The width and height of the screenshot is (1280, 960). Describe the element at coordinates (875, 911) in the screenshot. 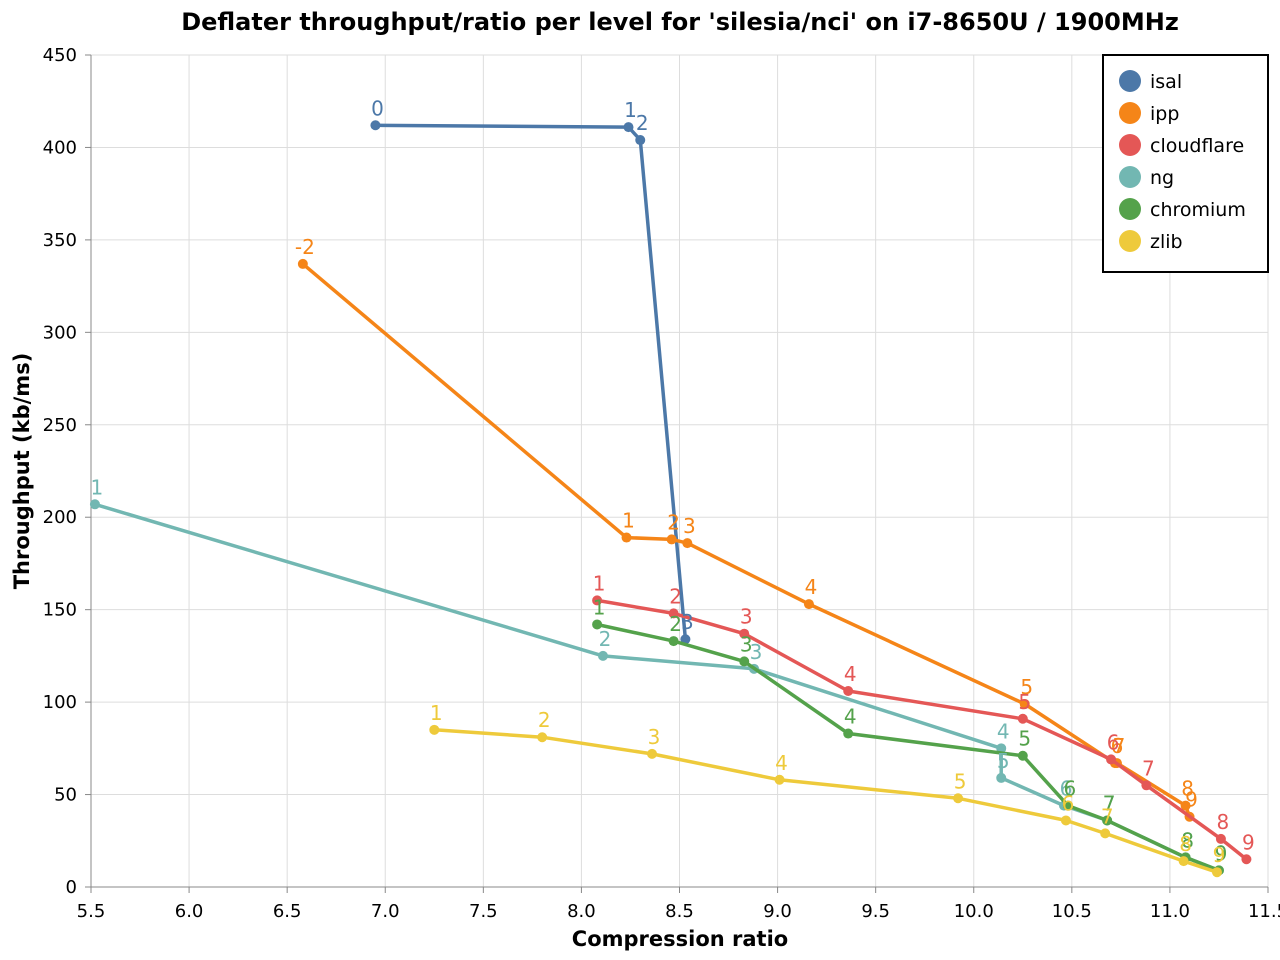

I see `x-tick-label: 9.5` at that location.